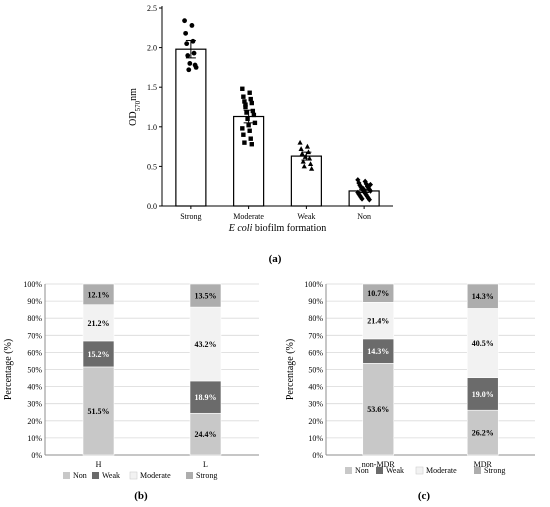 The height and width of the screenshot is (507, 550). Describe the element at coordinates (364, 216) in the screenshot. I see `x-tick-label: Non` at that location.